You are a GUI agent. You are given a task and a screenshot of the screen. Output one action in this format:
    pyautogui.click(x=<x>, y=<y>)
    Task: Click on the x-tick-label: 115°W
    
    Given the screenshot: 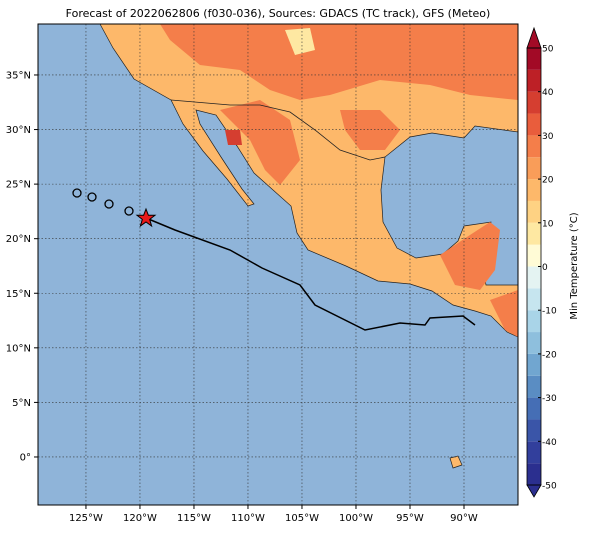 What is the action you would take?
    pyautogui.click(x=194, y=518)
    